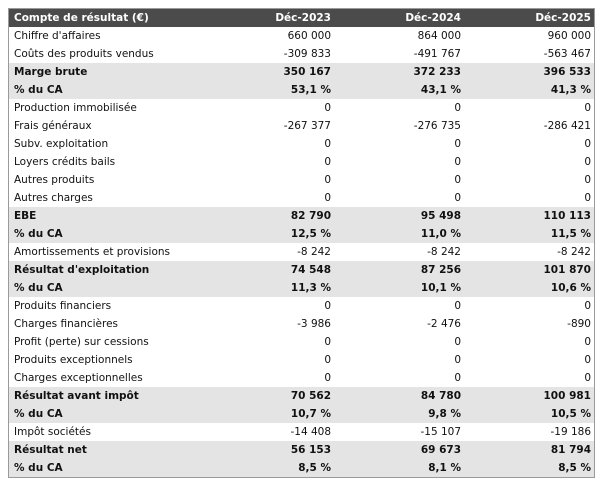  Describe the element at coordinates (53, 198) in the screenshot. I see `row-label: Autres charges` at that location.